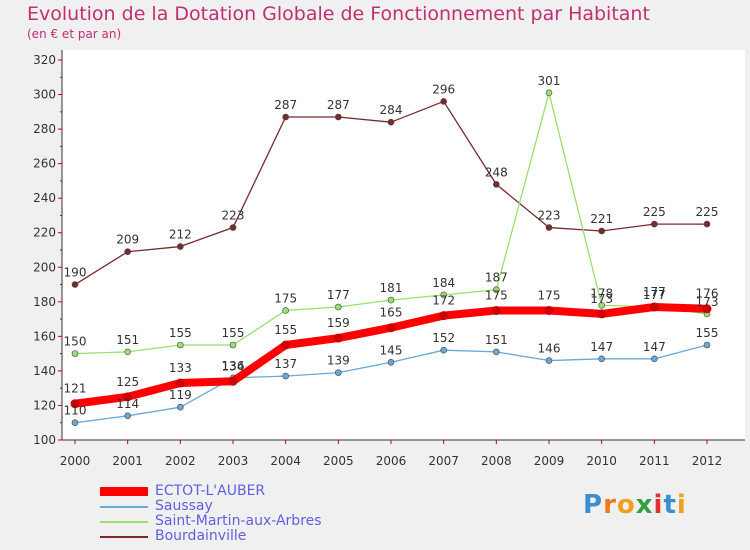 This screenshot has height=550, width=750. I want to click on data-label-saussay: 137, so click(285, 364).